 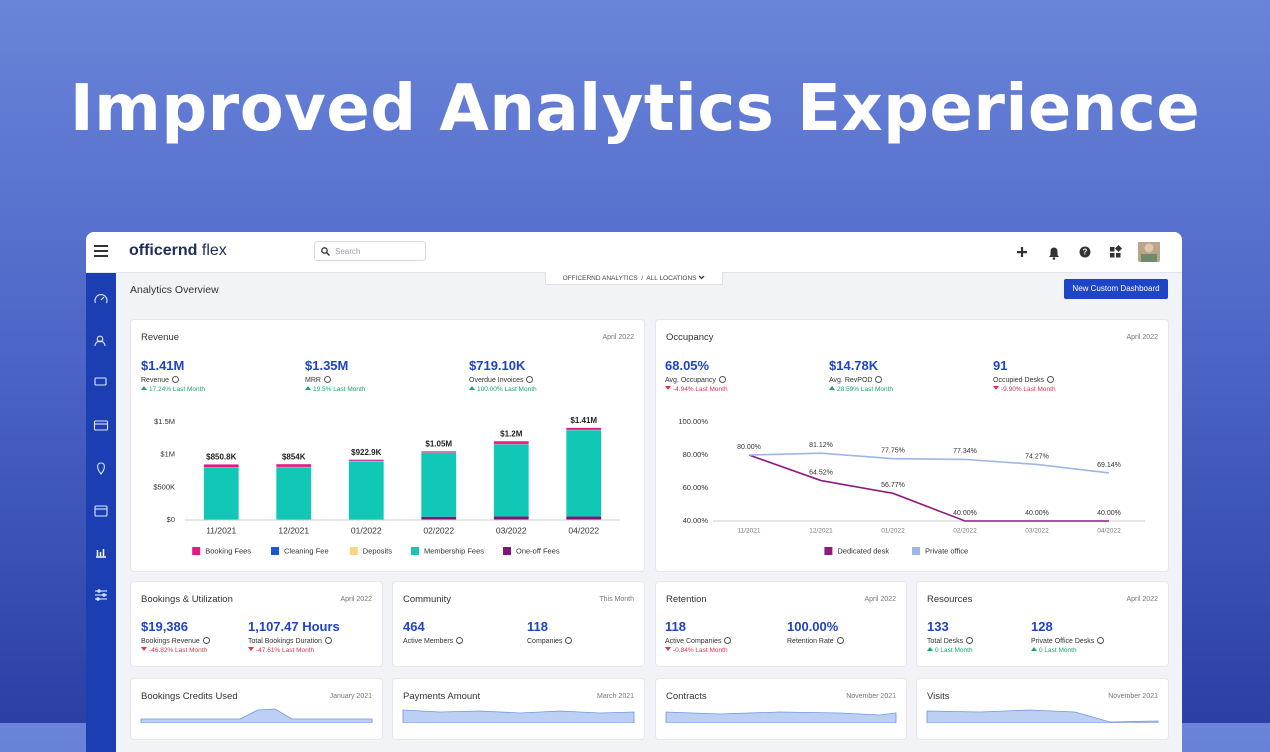 What do you see at coordinates (583, 420) in the screenshot?
I see `bar-total-label: $1.41M` at bounding box center [583, 420].